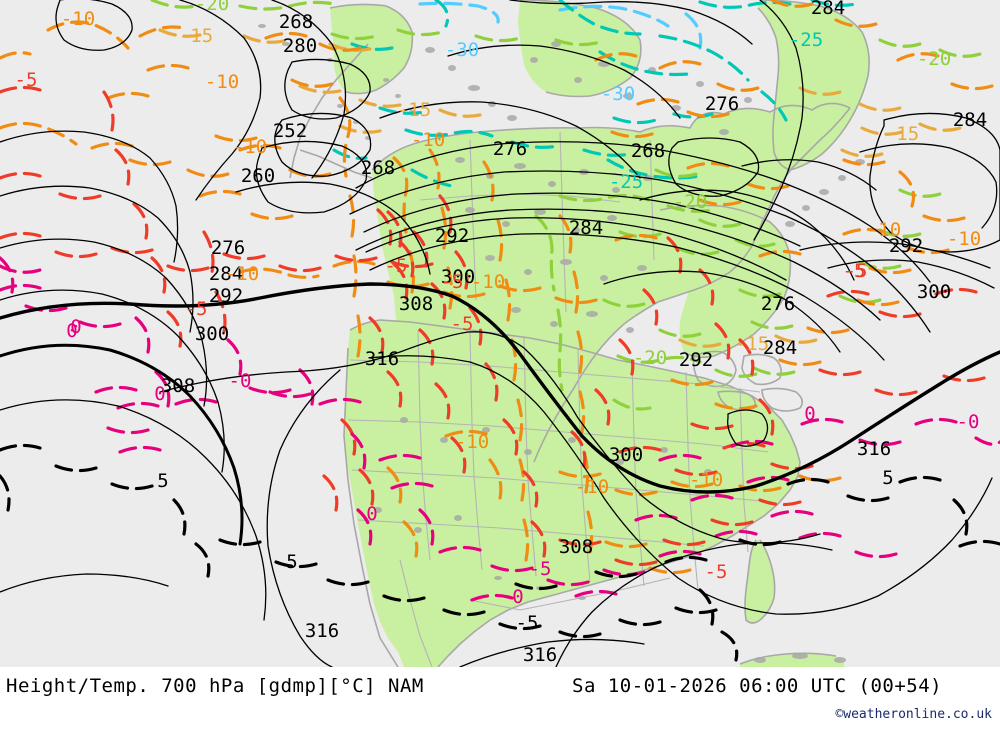 This screenshot has height=733, width=1000. Describe the element at coordinates (323, 144) in the screenshot. I see `h-252-closed` at that location.